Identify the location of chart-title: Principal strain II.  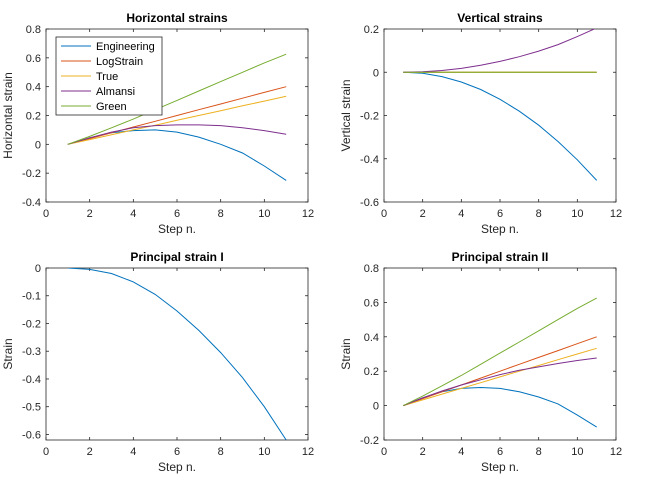
(500, 257).